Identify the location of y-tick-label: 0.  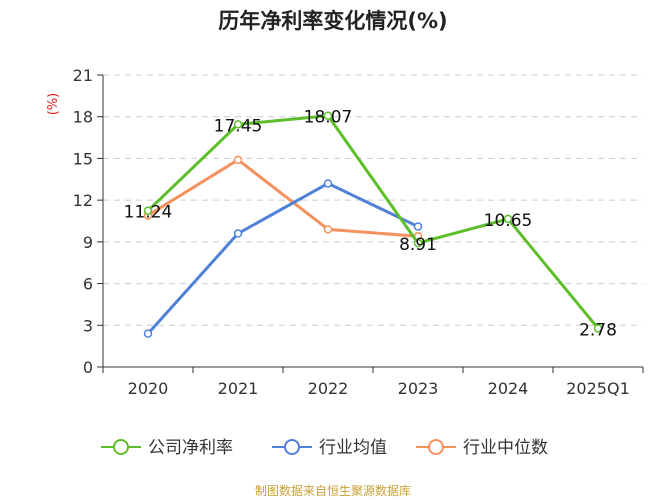
(88, 367).